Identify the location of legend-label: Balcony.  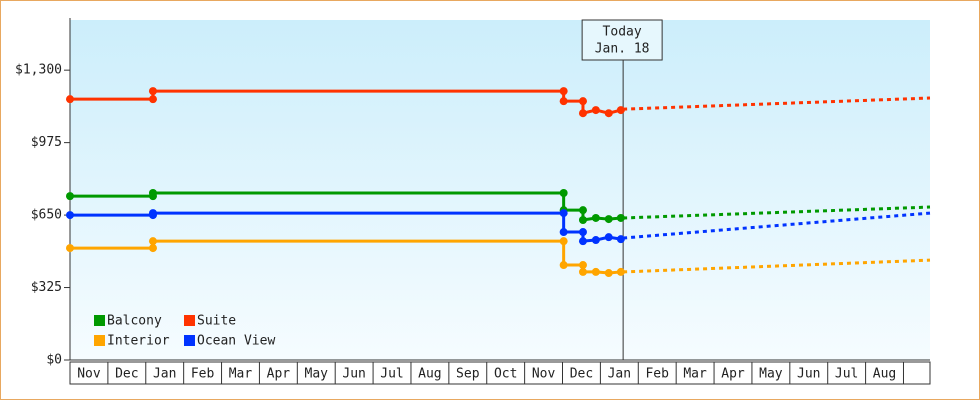
(134, 321).